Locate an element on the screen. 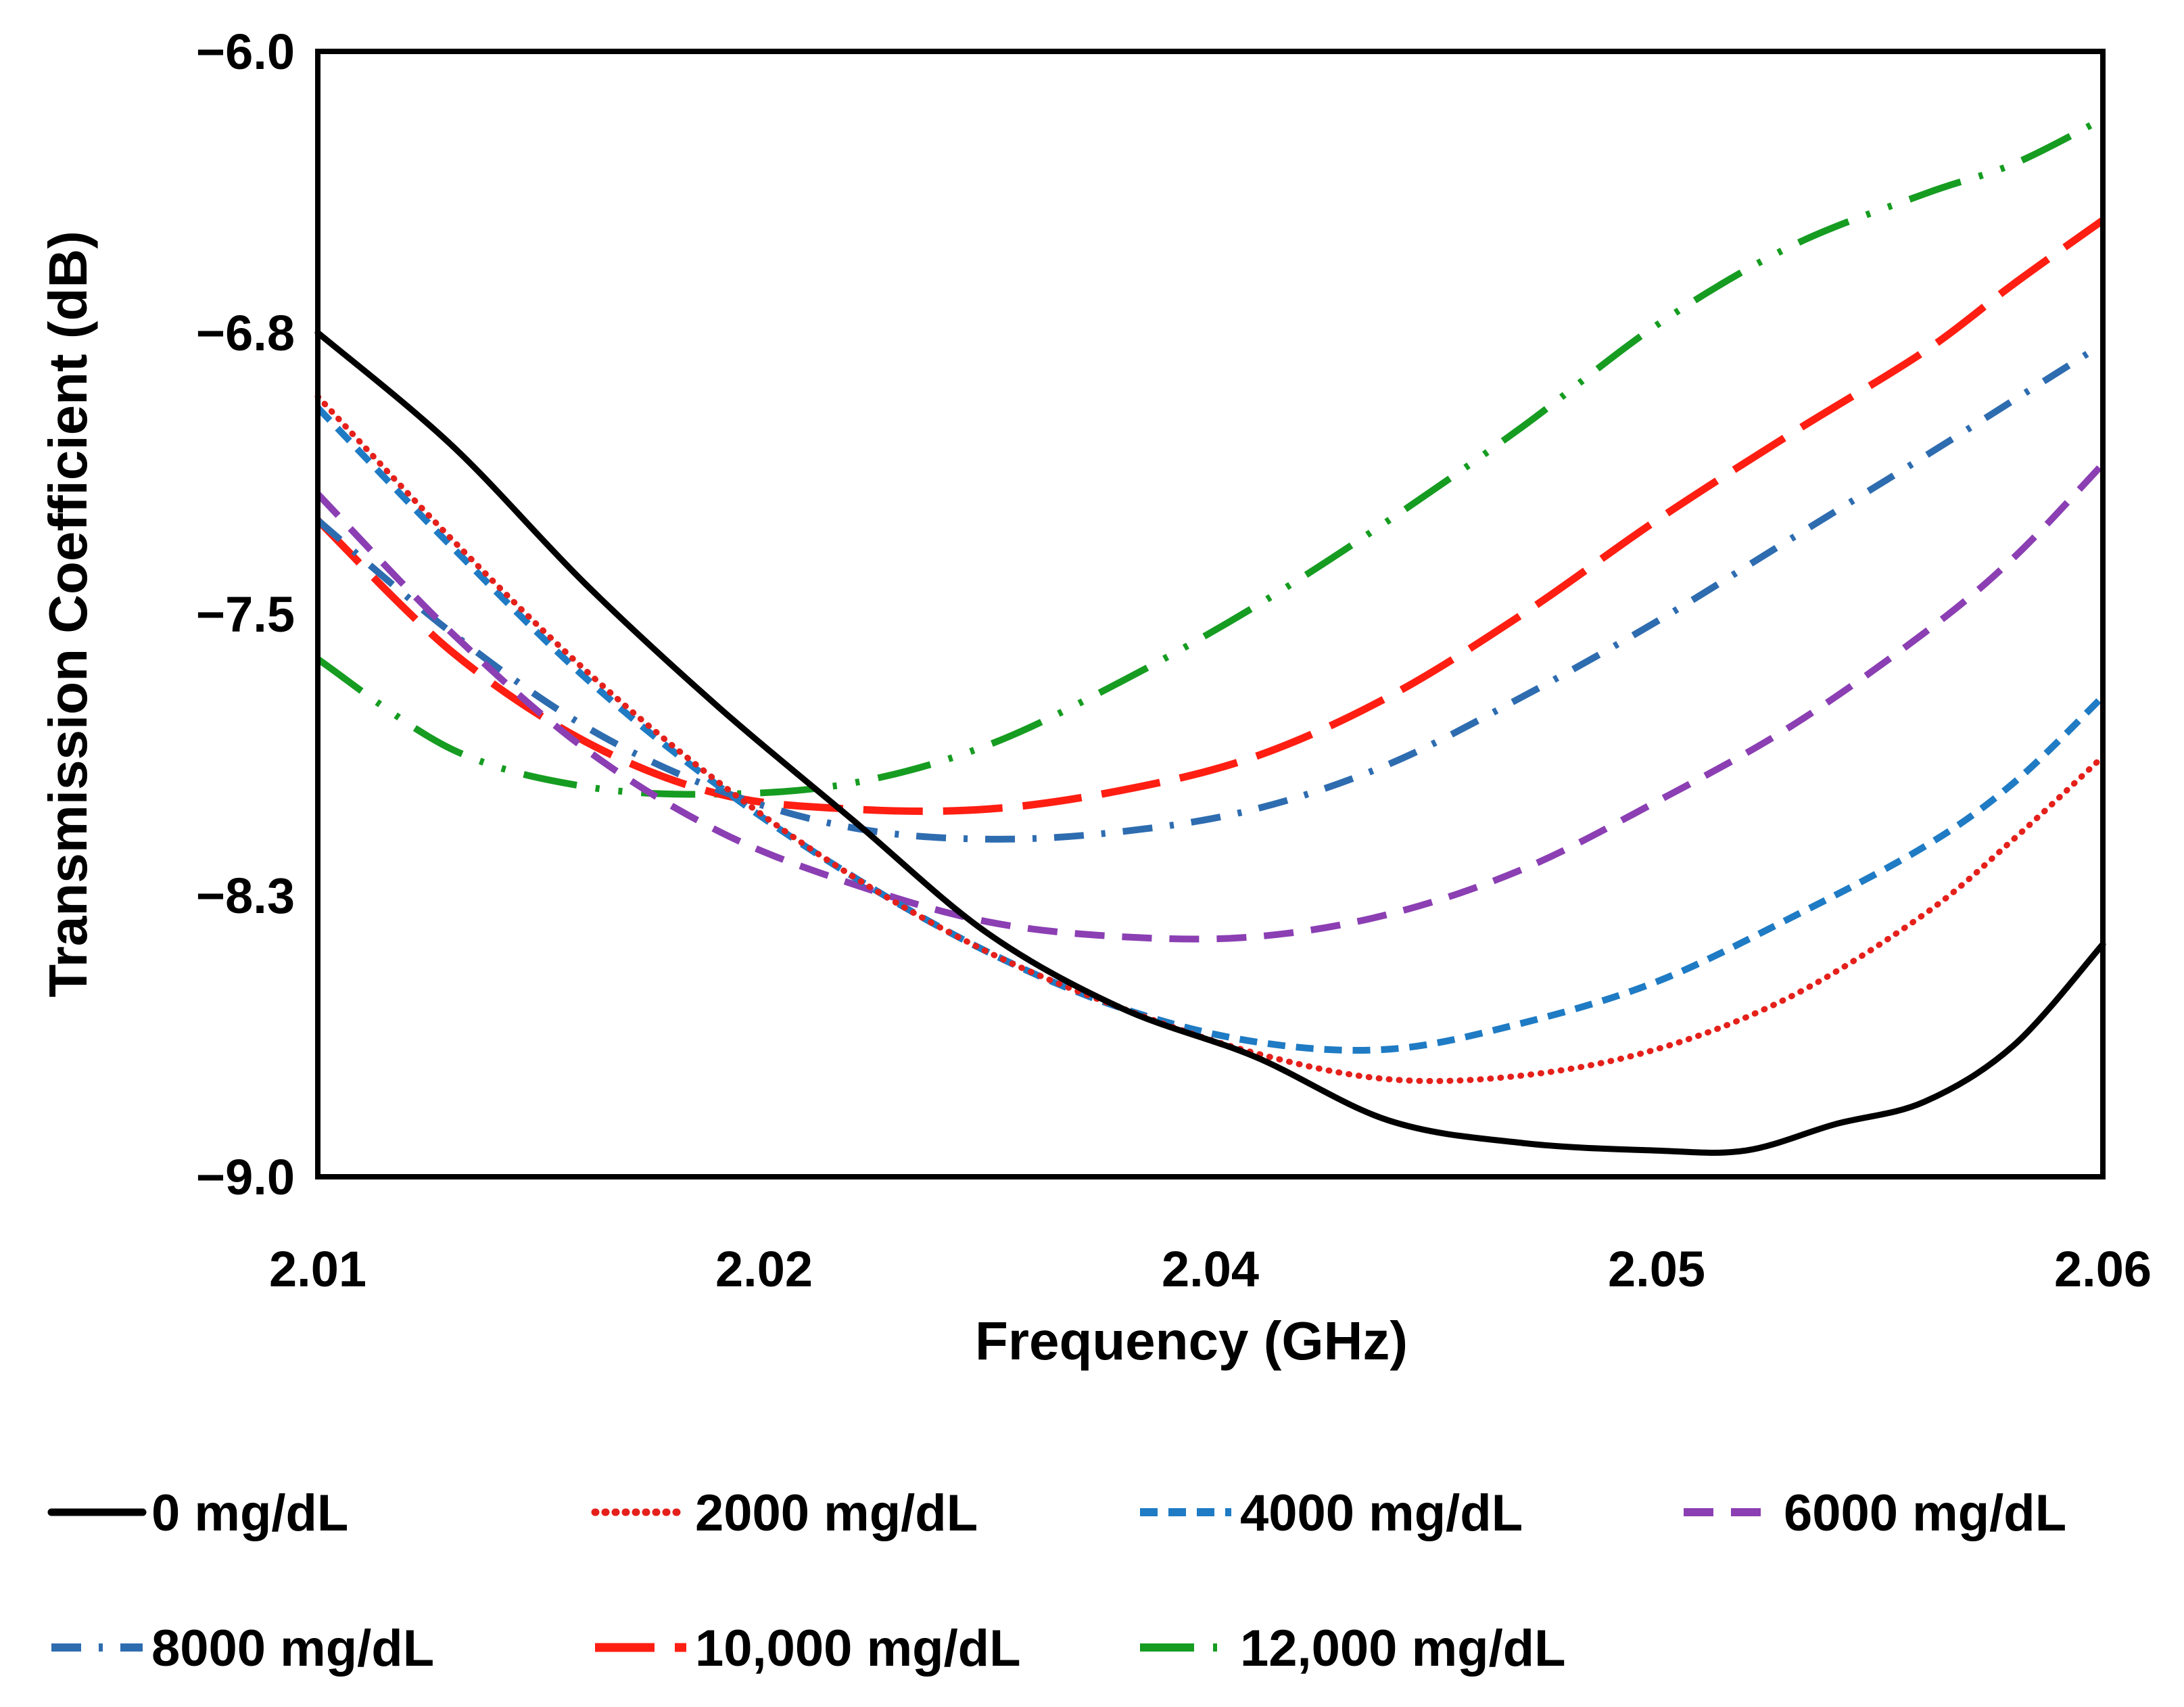 The width and height of the screenshot is (2184, 1707). y-tick-label: −9.0 is located at coordinates (245, 1177).